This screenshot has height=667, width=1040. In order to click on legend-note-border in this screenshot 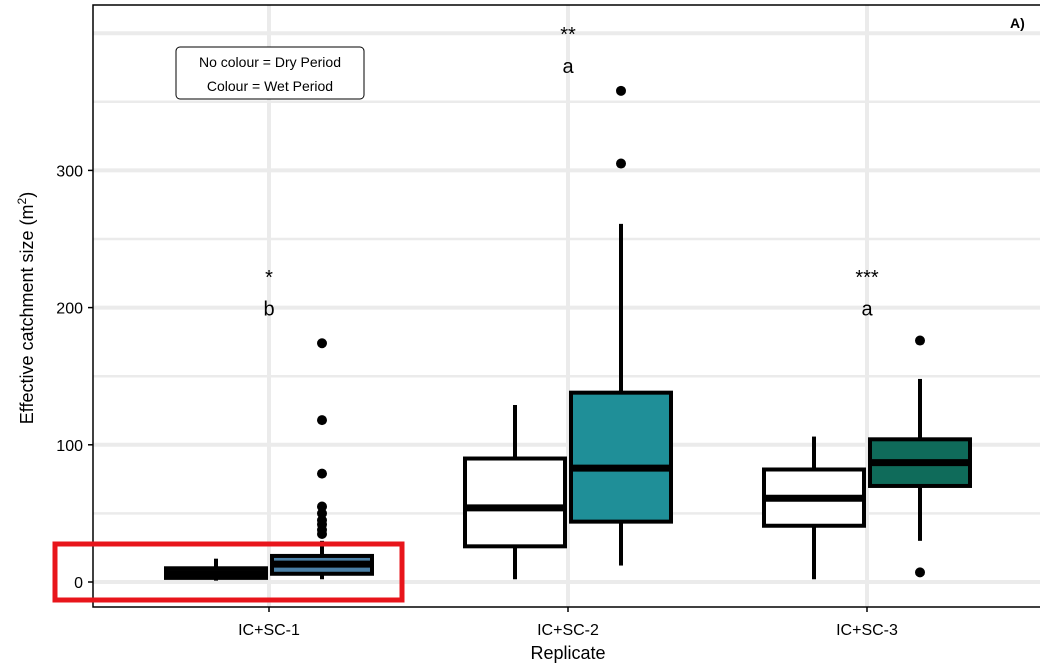, I will do `click(270, 73)`.